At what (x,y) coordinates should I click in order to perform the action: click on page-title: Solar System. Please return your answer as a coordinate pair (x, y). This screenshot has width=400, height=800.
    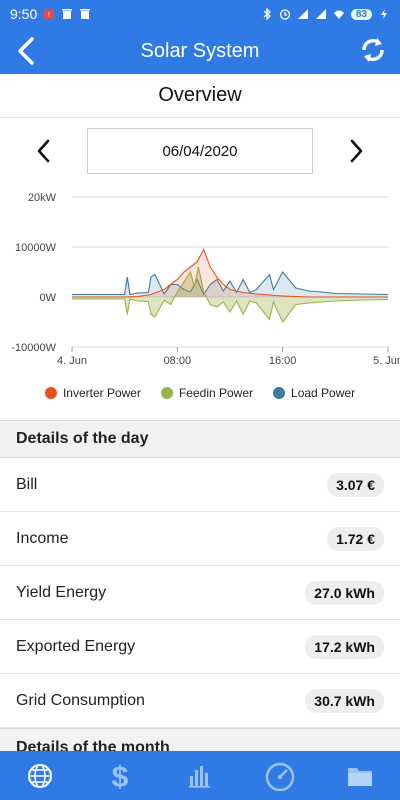
    Looking at the image, I should click on (200, 50).